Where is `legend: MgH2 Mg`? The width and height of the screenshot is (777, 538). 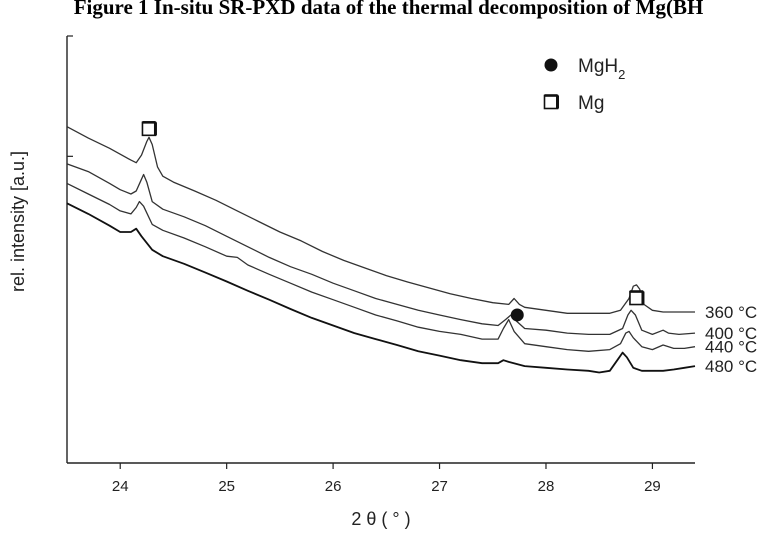 legend: MgH2 Mg is located at coordinates (584, 85).